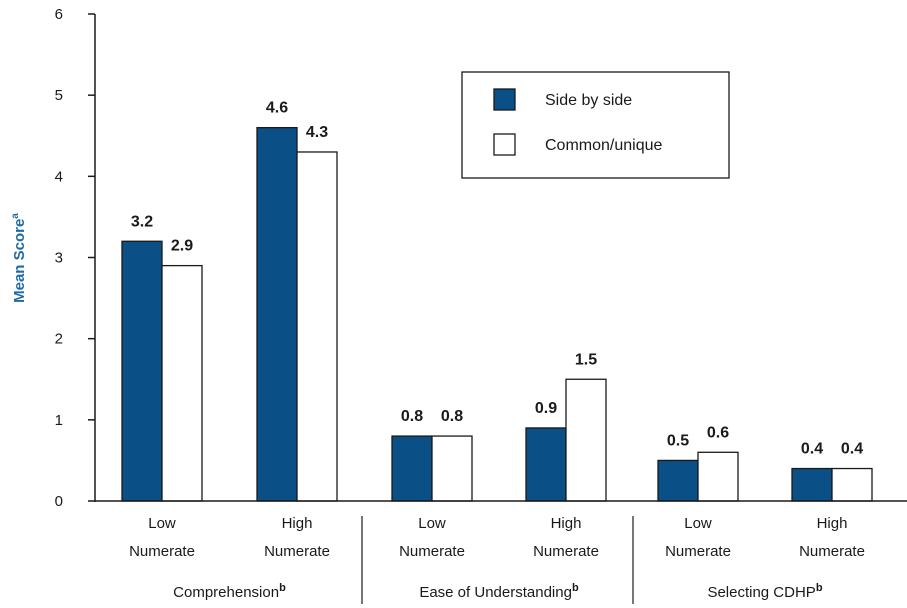 The height and width of the screenshot is (608, 907). What do you see at coordinates (718, 432) in the screenshot?
I see `bar-value-label: 0.6` at bounding box center [718, 432].